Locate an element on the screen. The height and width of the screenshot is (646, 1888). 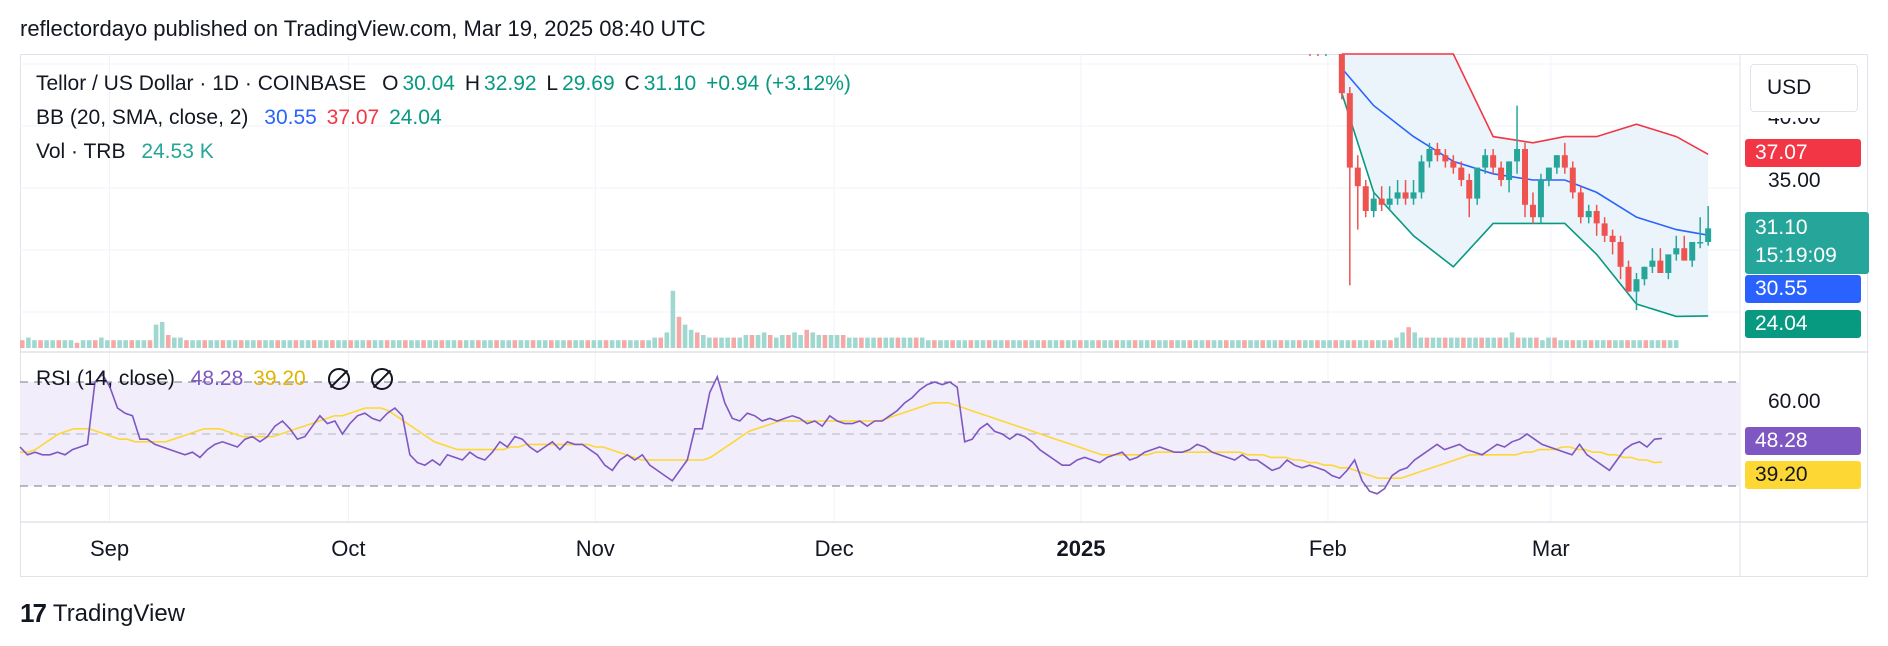
rsi-ma-value: 39.20 is located at coordinates (279, 378).